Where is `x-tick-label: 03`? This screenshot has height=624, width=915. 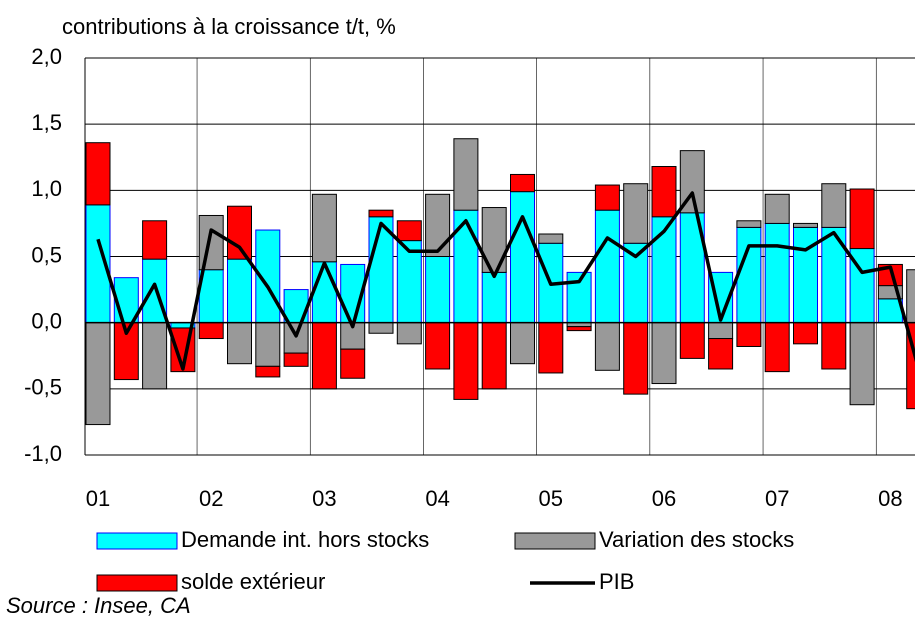 x-tick-label: 03 is located at coordinates (324, 498).